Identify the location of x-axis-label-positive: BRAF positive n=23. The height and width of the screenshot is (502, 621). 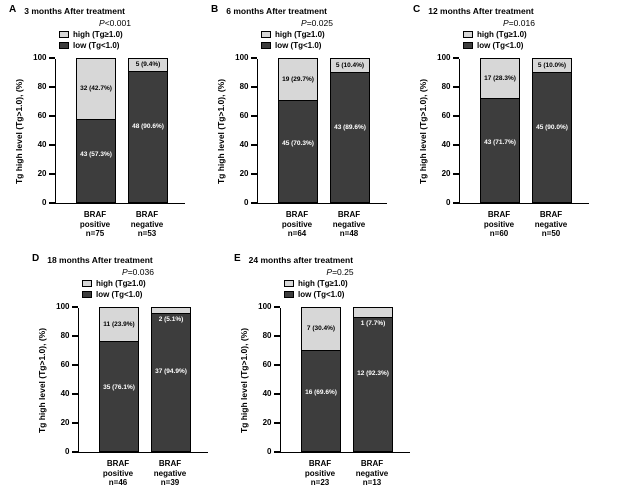
(320, 473).